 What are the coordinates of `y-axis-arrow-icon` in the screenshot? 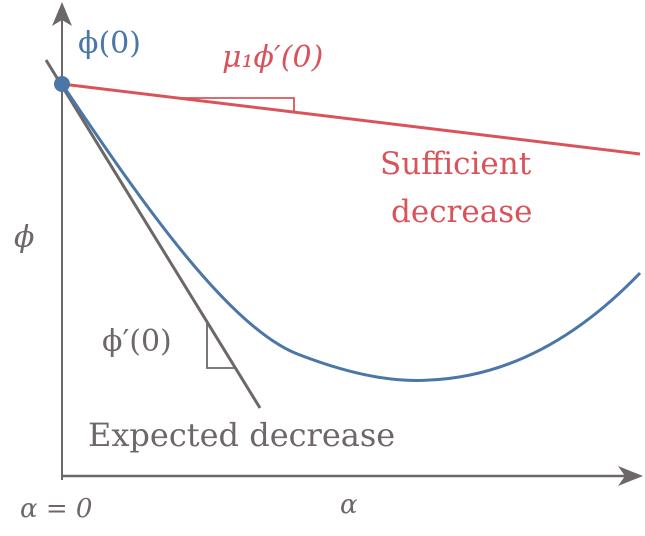 It's located at (62, 14).